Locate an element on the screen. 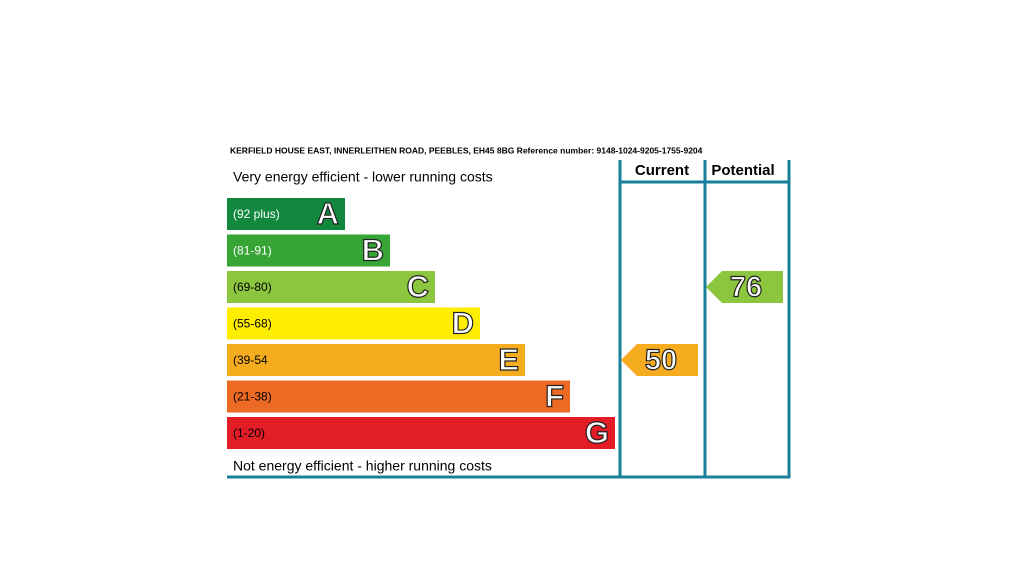 This screenshot has width=1024, height=582. potential-arrow is located at coordinates (744, 287).